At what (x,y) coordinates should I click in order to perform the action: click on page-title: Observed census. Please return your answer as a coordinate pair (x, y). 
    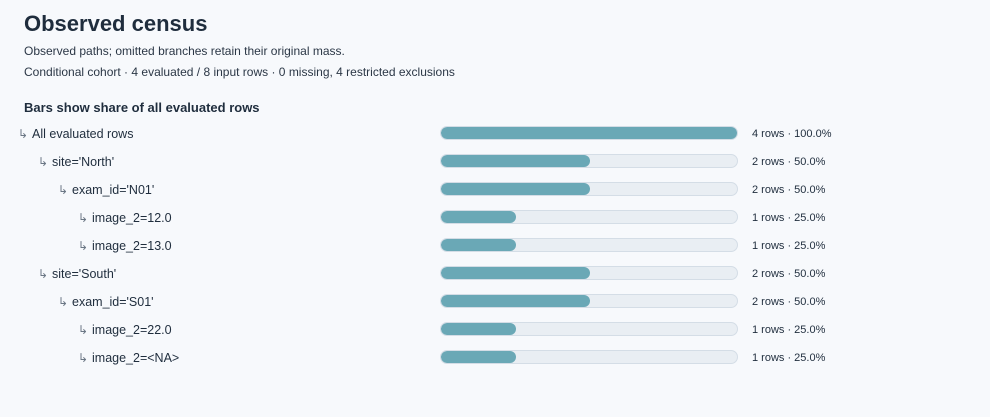
    Looking at the image, I should click on (116, 23).